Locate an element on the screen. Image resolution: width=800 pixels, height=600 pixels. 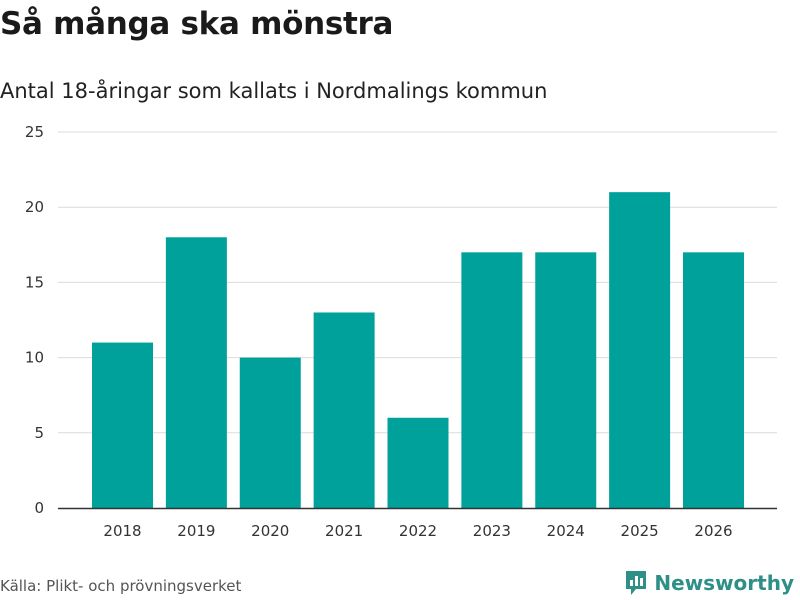
x-tick-label: 2018 is located at coordinates (122, 531).